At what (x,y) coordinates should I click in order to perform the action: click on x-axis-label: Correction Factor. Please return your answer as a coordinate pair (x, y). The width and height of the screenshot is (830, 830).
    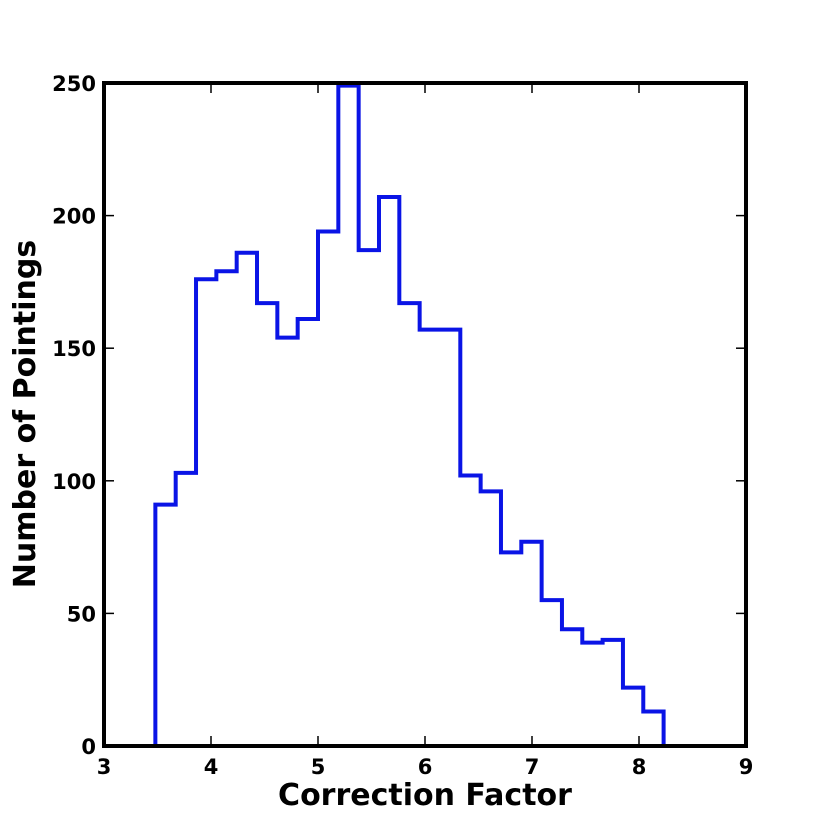
    Looking at the image, I should click on (425, 795).